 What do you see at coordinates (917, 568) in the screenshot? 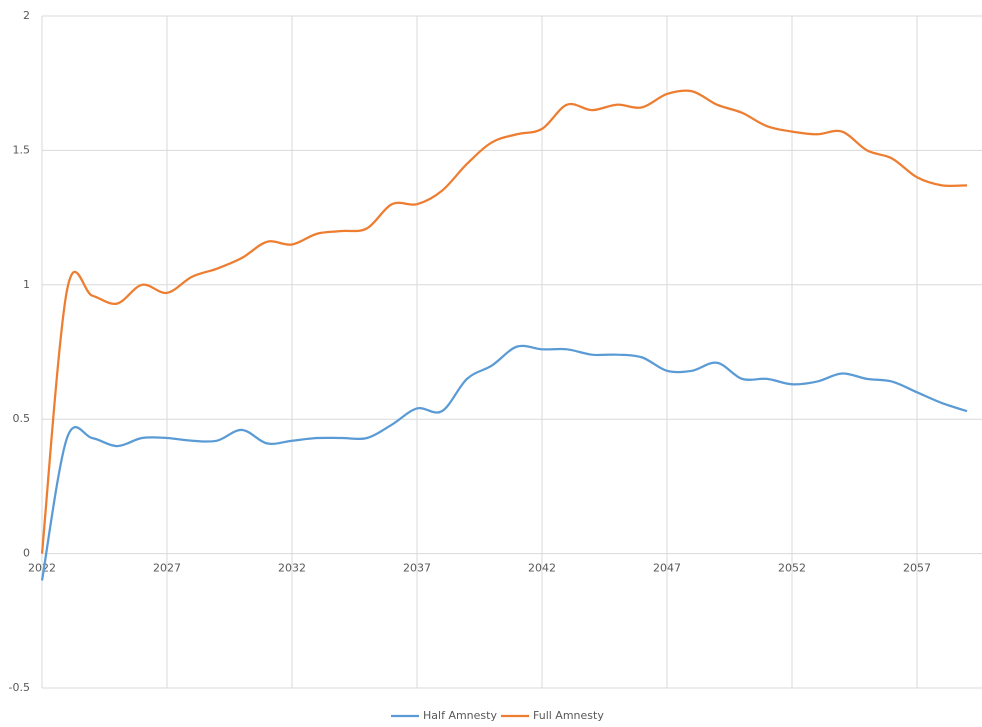
I see `x-tick-label: 2057` at bounding box center [917, 568].